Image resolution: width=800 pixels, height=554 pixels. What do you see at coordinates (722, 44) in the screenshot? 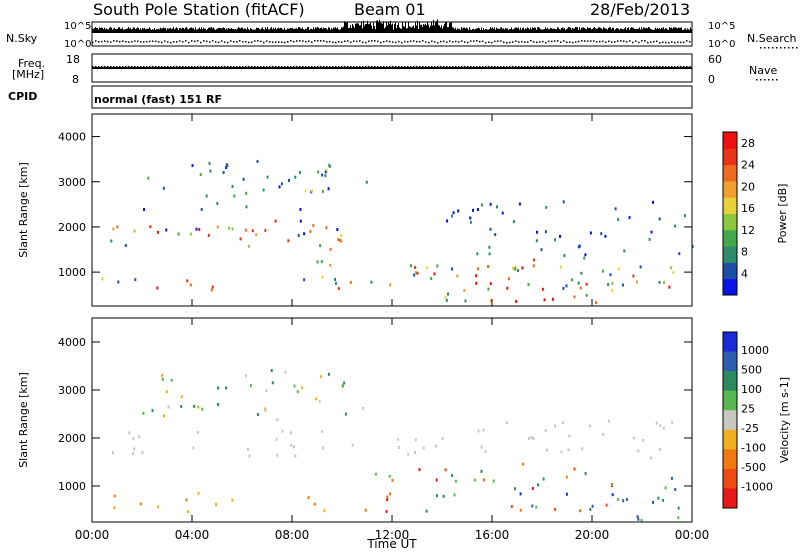
I see `nsearch-tick-low: 10^0` at bounding box center [722, 44].